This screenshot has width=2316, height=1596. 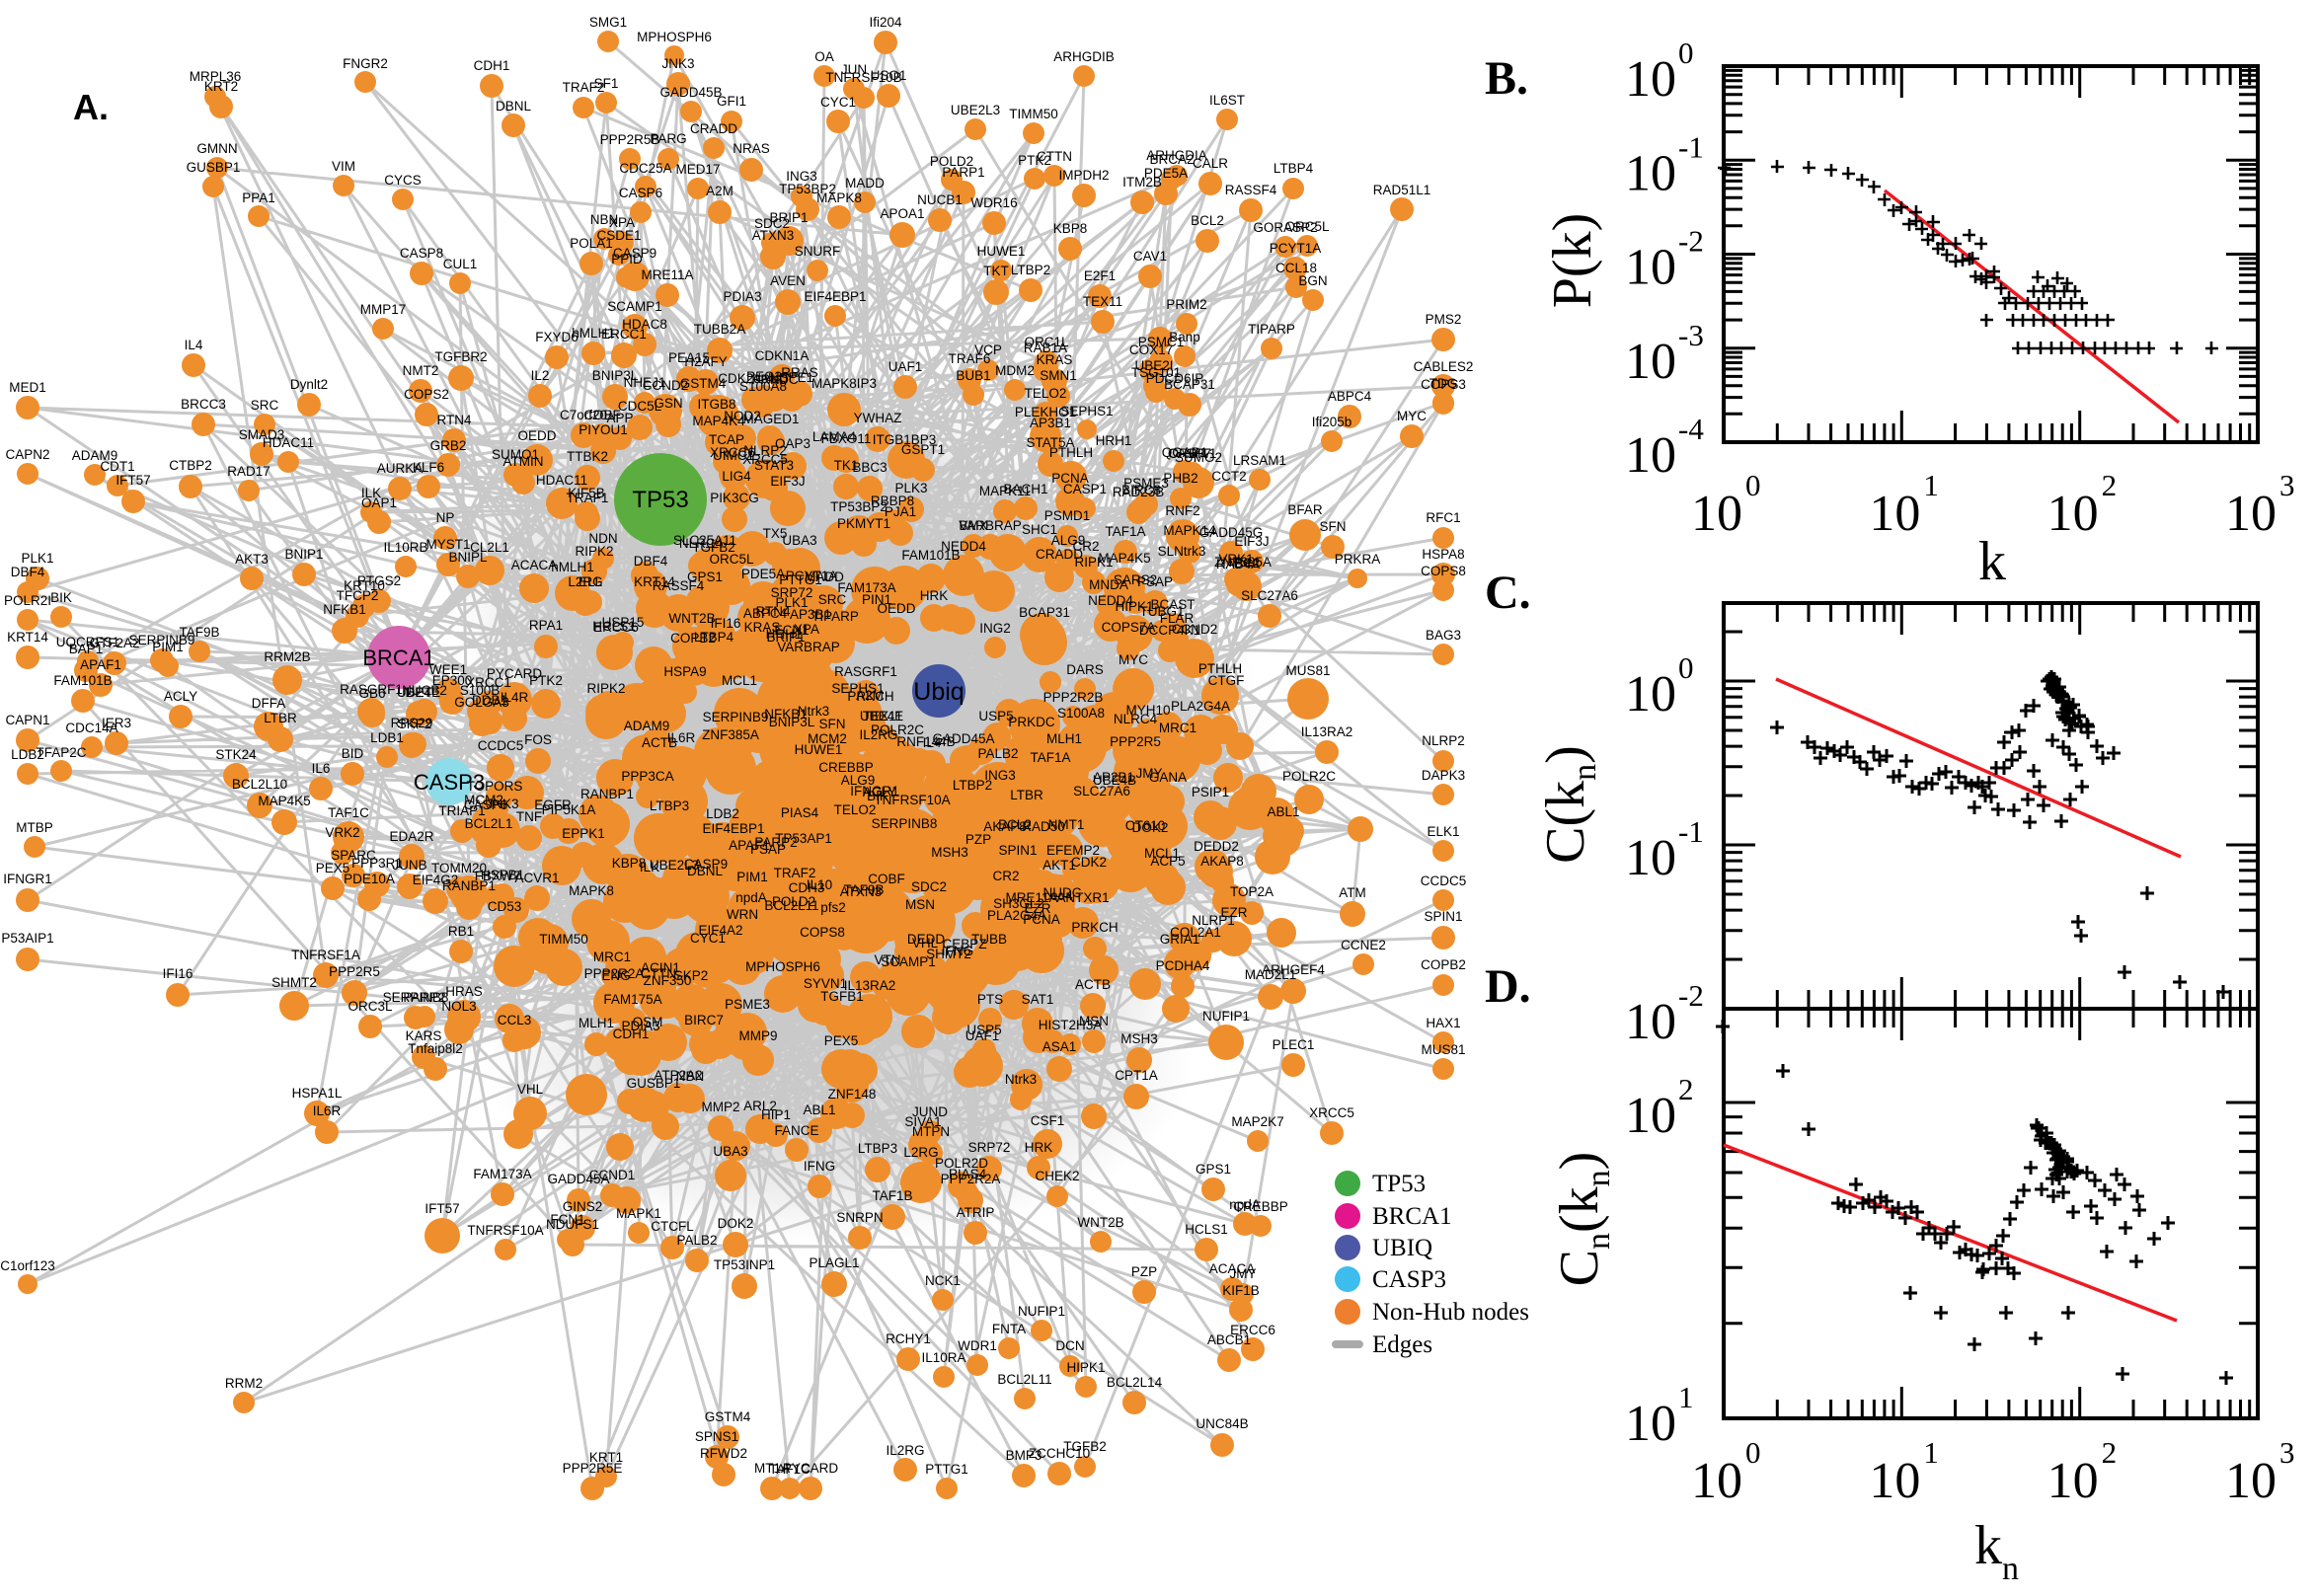 I want to click on svg-text: SF1, so click(x=606, y=83).